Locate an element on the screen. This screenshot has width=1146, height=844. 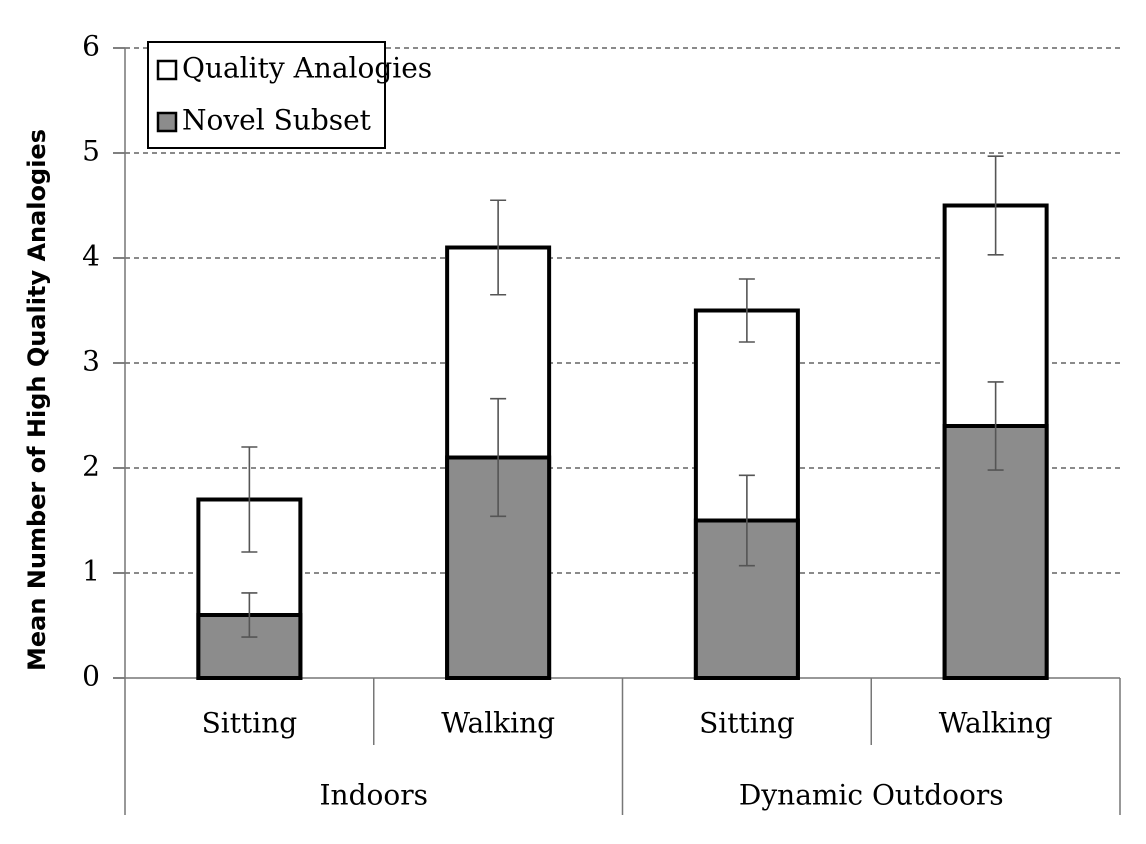
group-label: Dynamic Outdoors is located at coordinates (871, 795).